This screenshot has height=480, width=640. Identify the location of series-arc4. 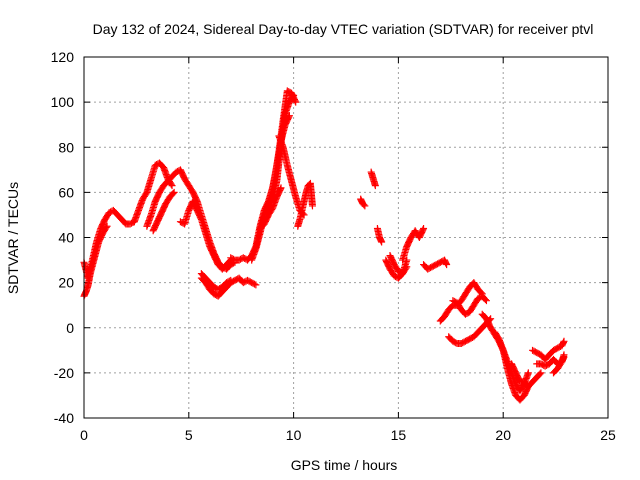
(170, 198).